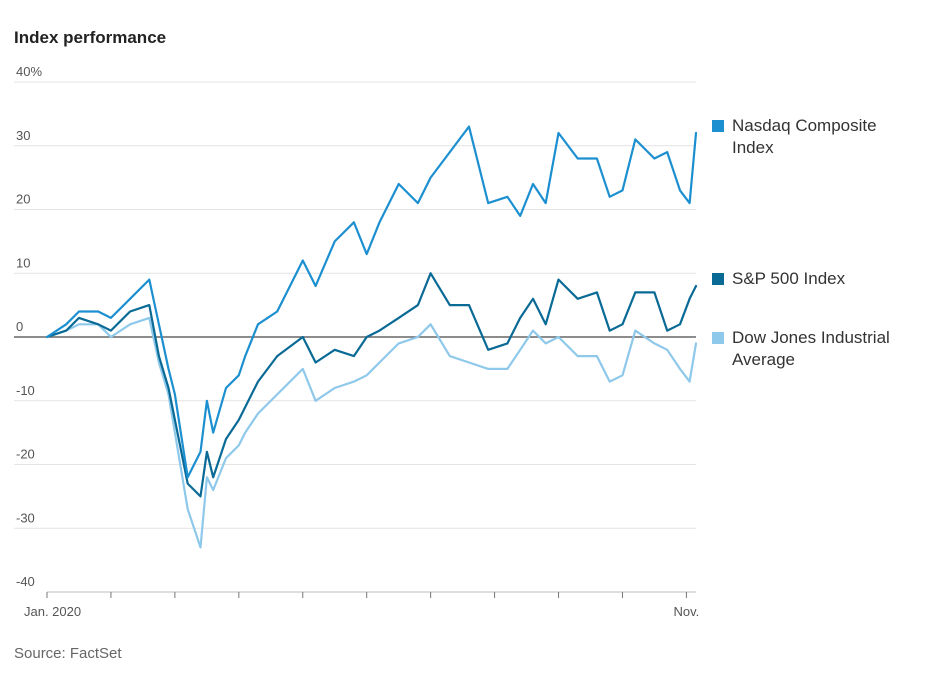  What do you see at coordinates (789, 278) in the screenshot?
I see `legend-label: S&P 500 Index` at bounding box center [789, 278].